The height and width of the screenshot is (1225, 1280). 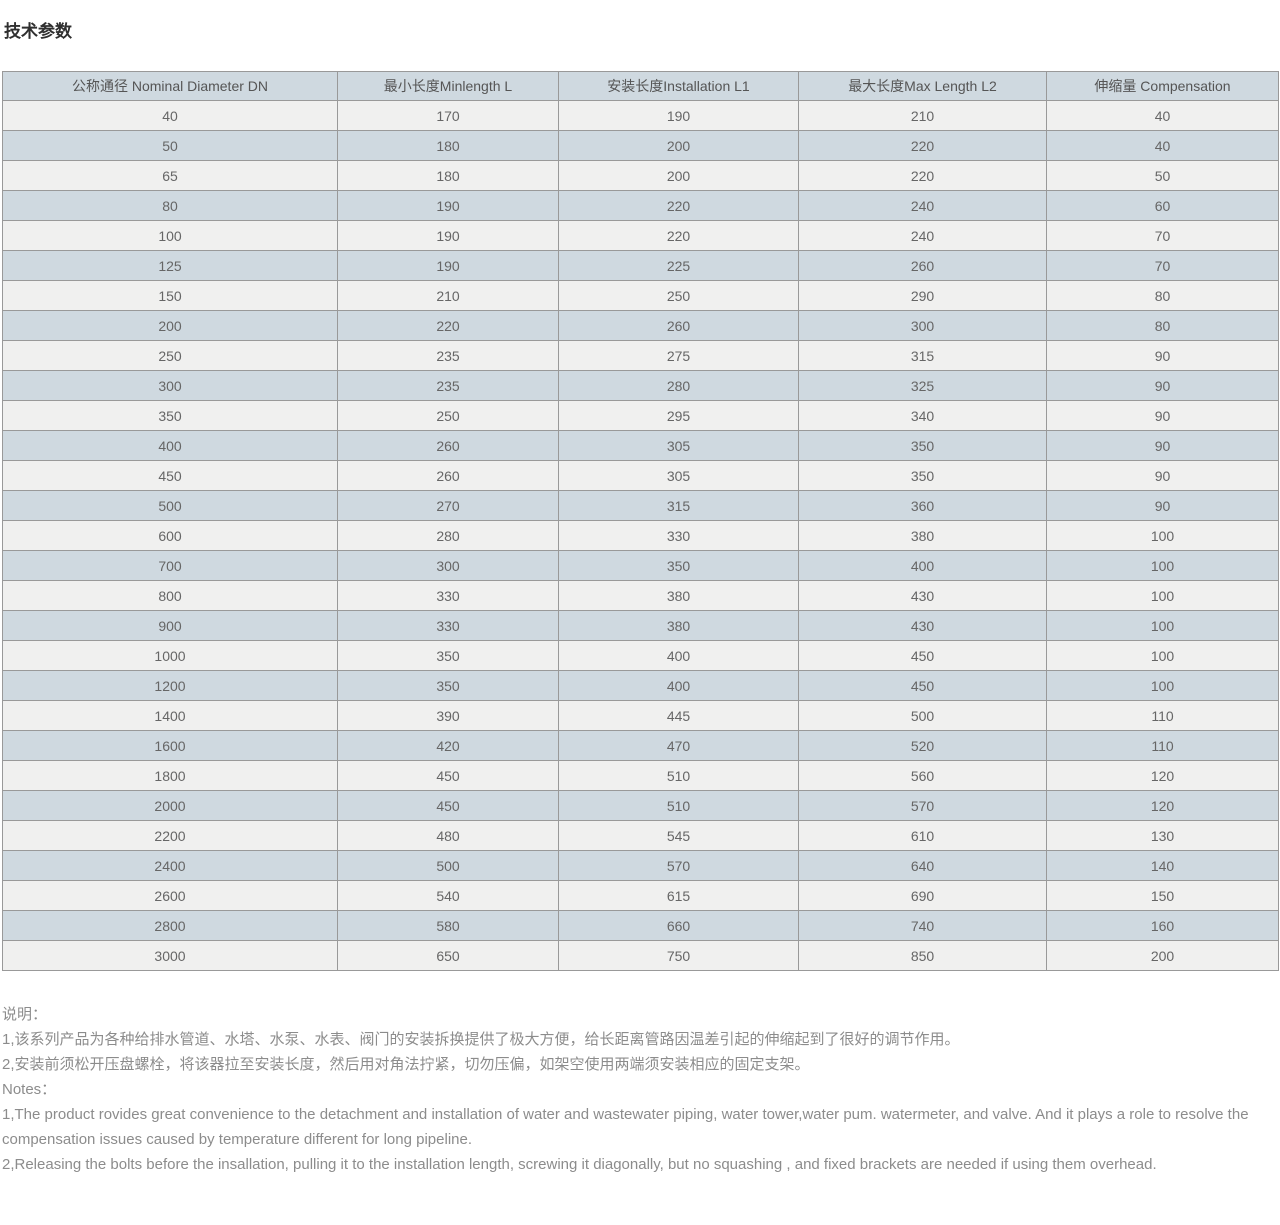 What do you see at coordinates (448, 895) in the screenshot?
I see `table-cell: 540` at bounding box center [448, 895].